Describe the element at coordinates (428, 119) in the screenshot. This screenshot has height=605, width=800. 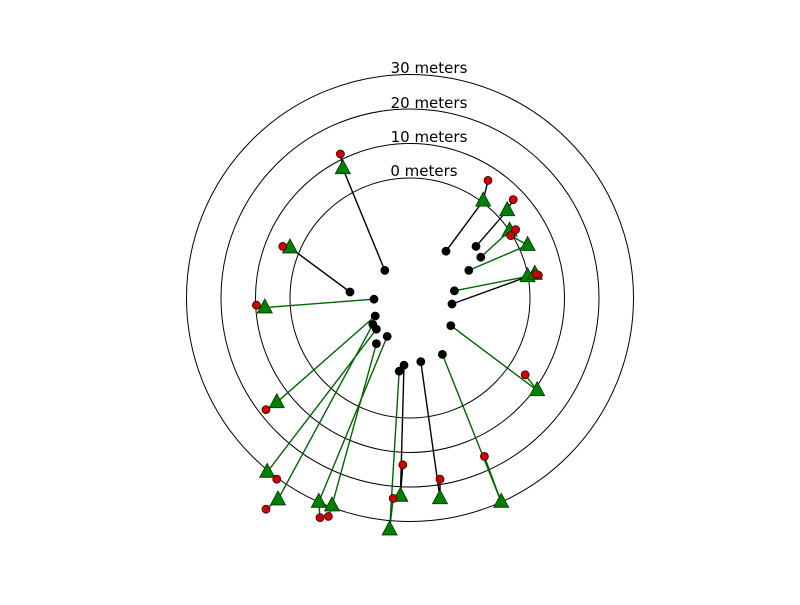
I see `range-ring-labels: 0 meters 10 meters 20 meters 30 meters` at that location.